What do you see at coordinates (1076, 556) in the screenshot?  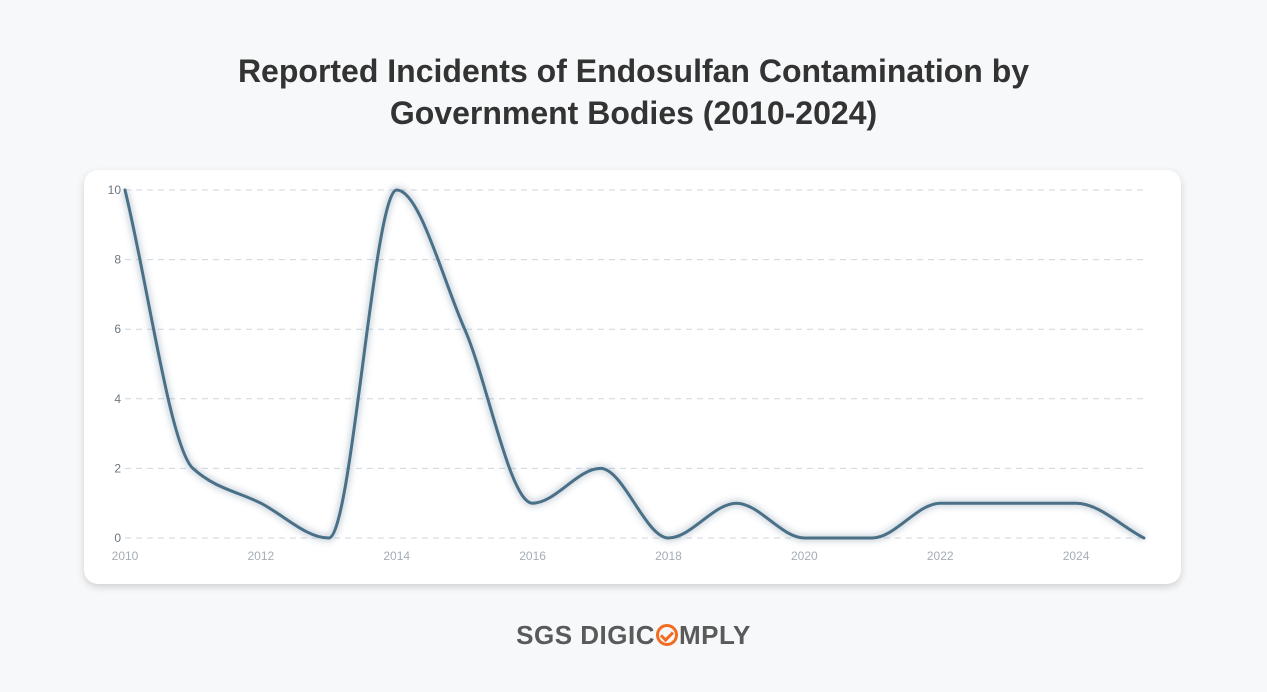 I see `x-tick-label-2024: 2024` at bounding box center [1076, 556].